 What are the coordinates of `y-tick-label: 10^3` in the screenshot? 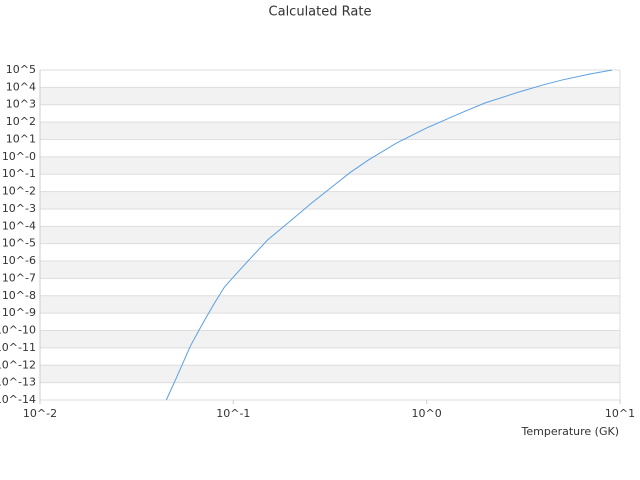 It's located at (21, 104).